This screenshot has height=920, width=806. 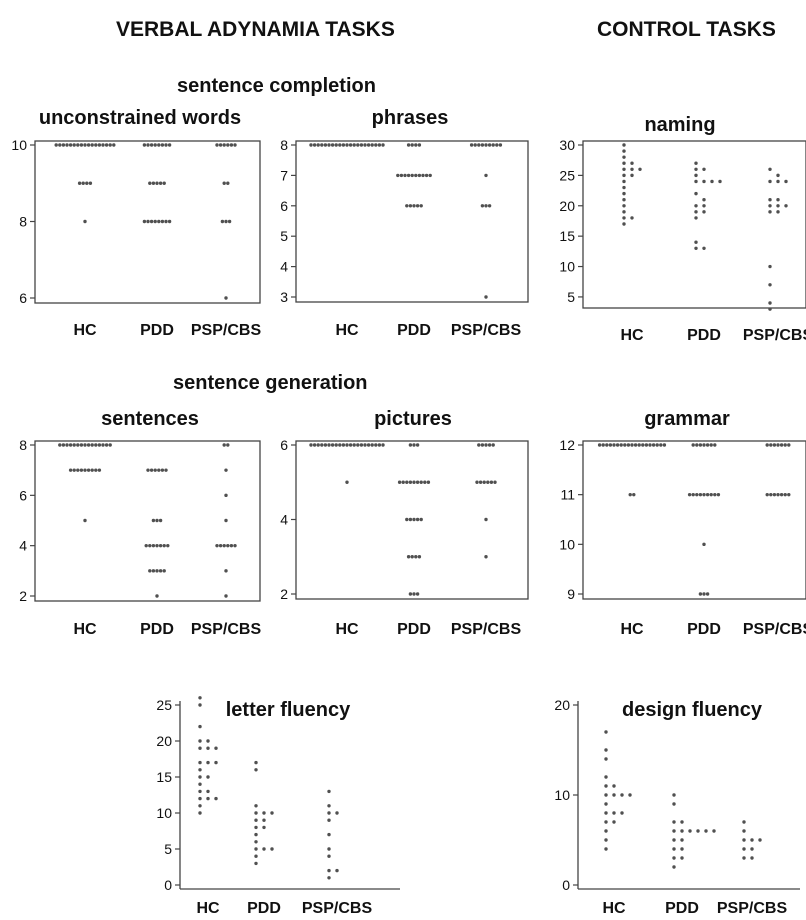 What do you see at coordinates (337, 908) in the screenshot?
I see `letter-x-category-label: PSP/CBS` at bounding box center [337, 908].